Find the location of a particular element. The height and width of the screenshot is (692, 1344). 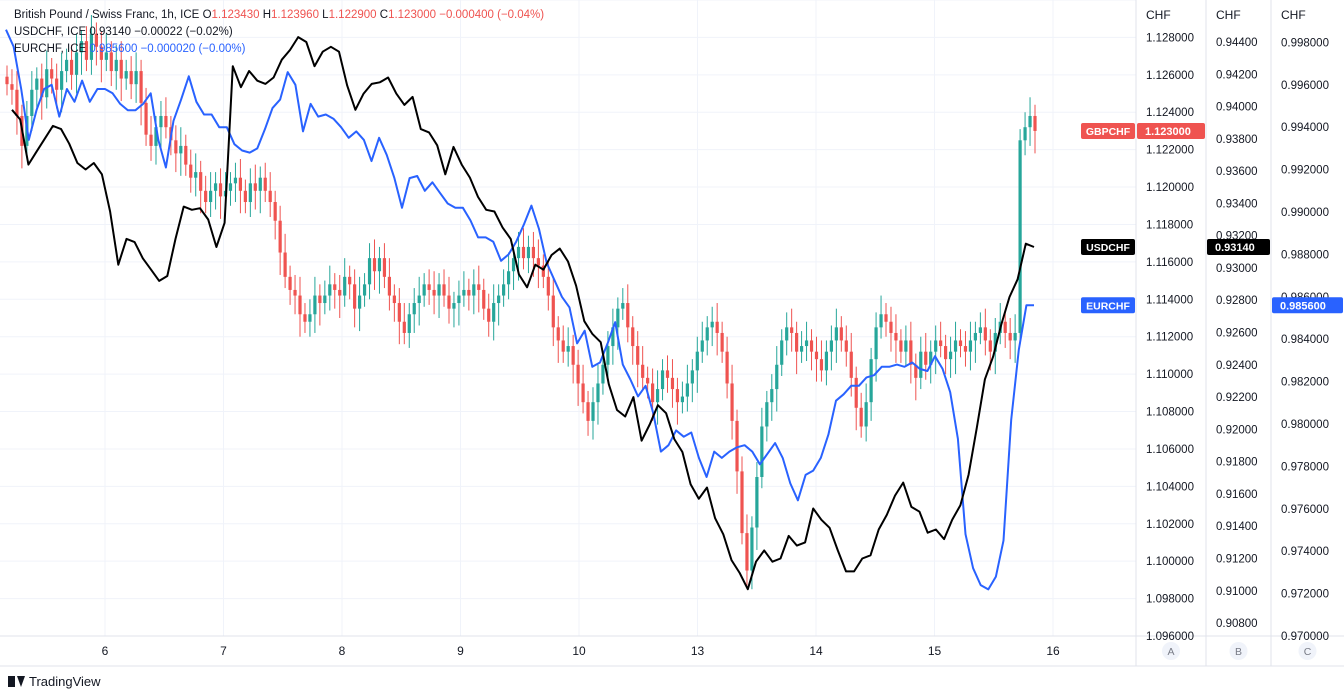

axis-tick-A: 1.118000 is located at coordinates (1169, 225).